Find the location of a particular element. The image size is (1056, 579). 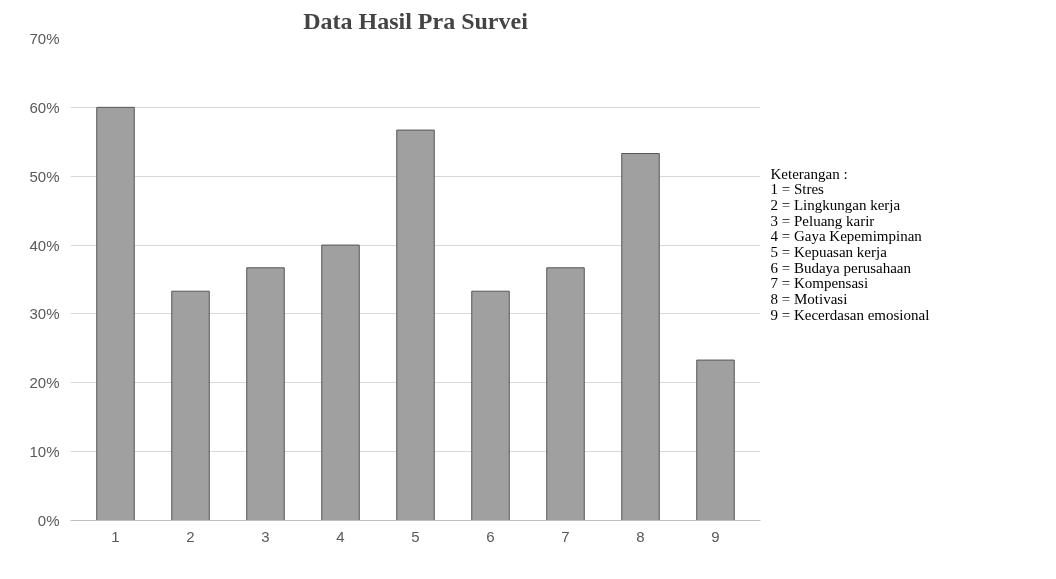

y-tick-label: 70% is located at coordinates (44, 38).